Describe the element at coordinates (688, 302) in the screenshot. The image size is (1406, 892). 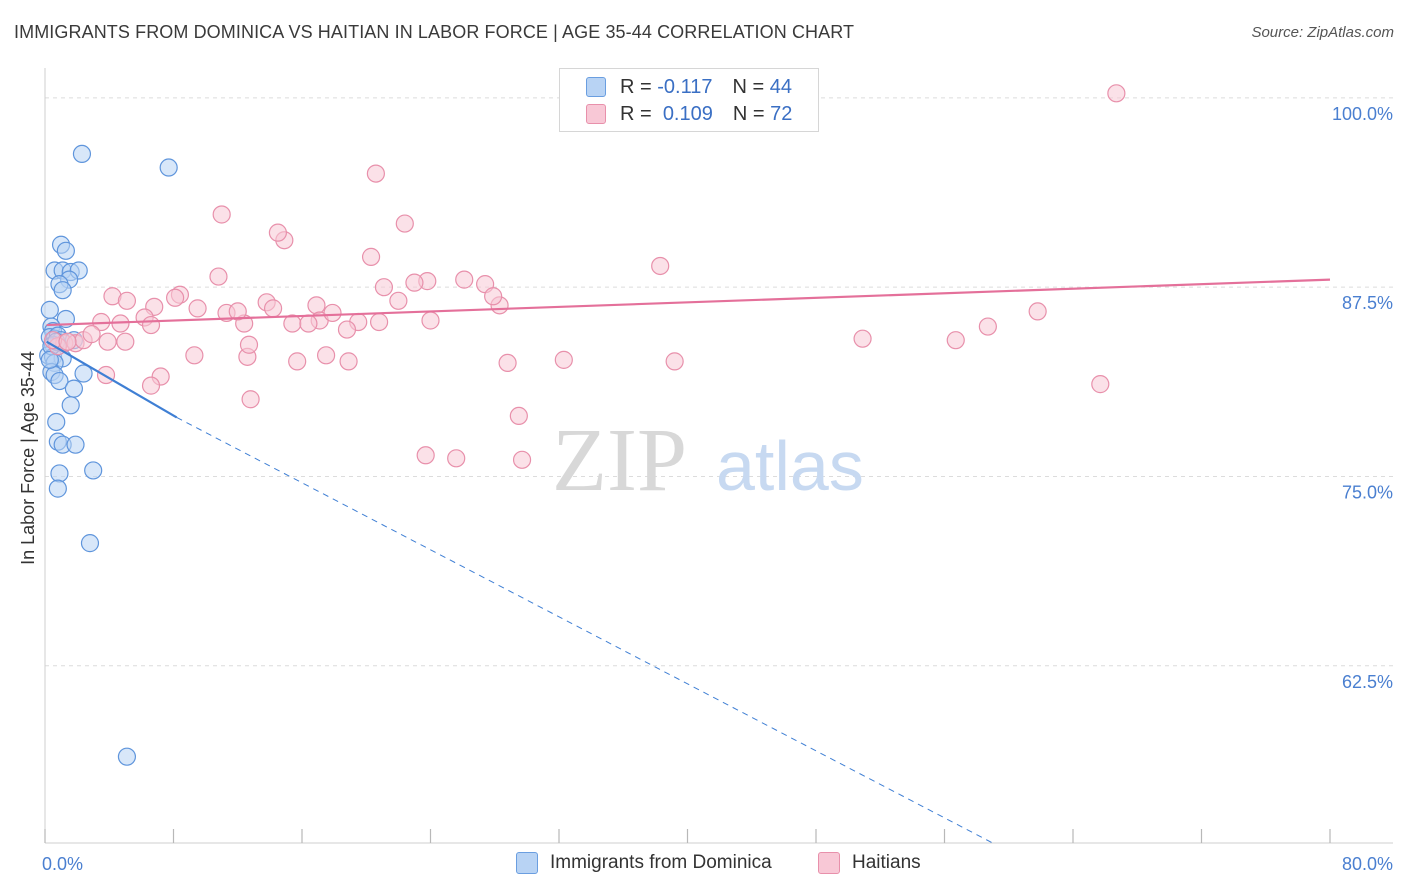
I see `trend-haitians-solid` at that location.